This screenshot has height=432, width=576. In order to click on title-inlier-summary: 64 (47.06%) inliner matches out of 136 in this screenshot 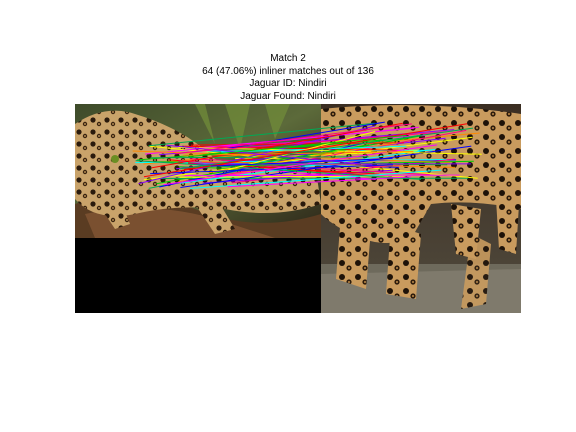, I will do `click(288, 71)`.